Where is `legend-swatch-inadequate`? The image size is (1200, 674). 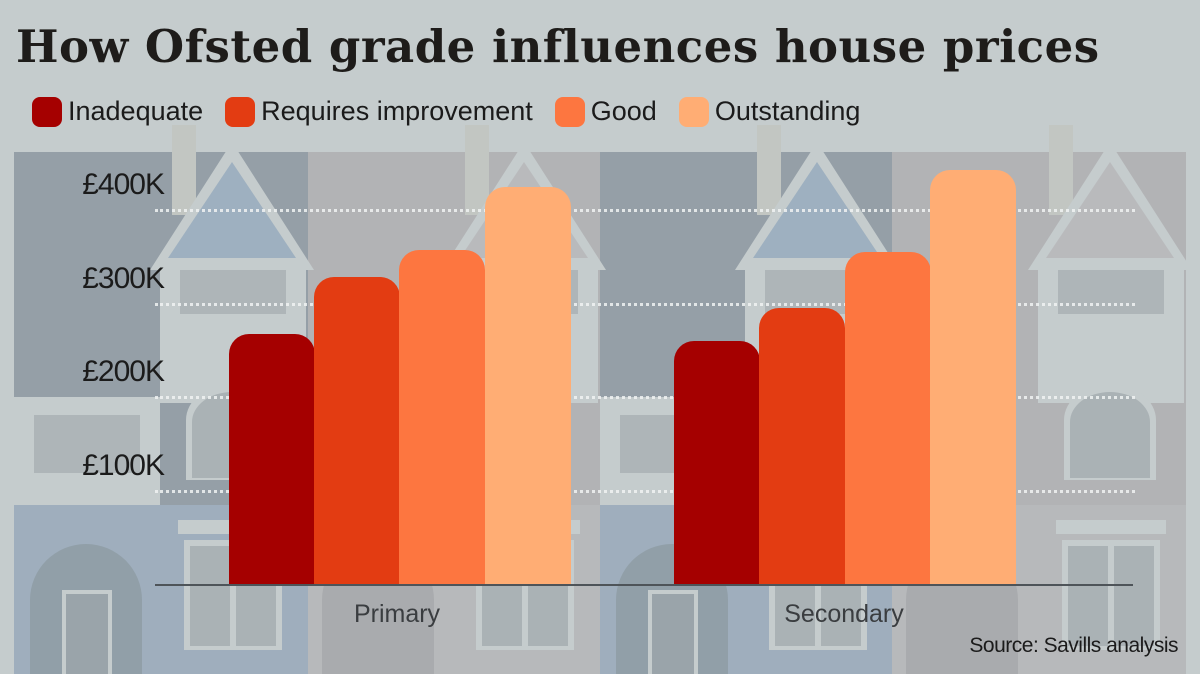
legend-swatch-inadequate is located at coordinates (47, 111).